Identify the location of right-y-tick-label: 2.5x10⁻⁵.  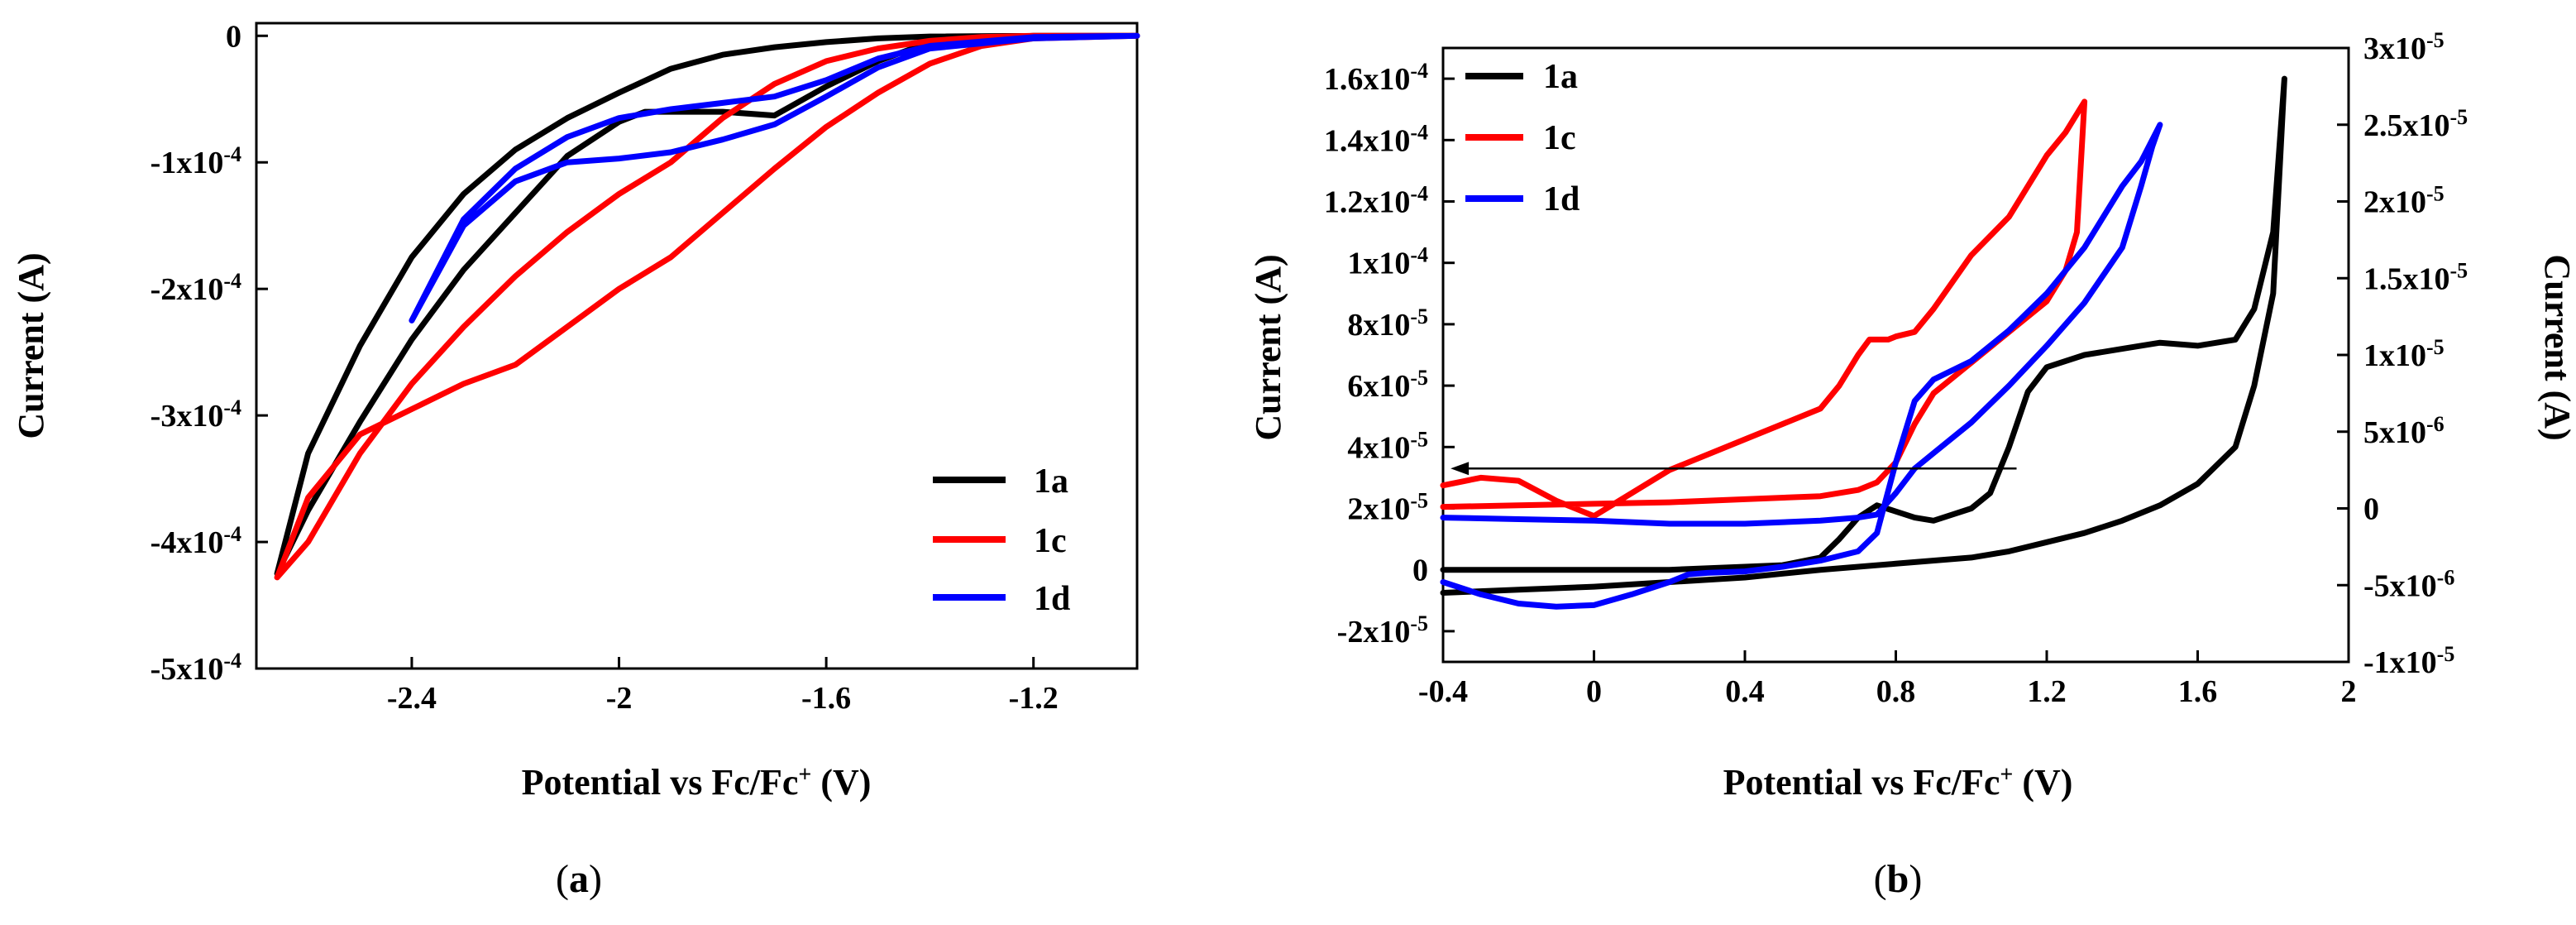
(2415, 124).